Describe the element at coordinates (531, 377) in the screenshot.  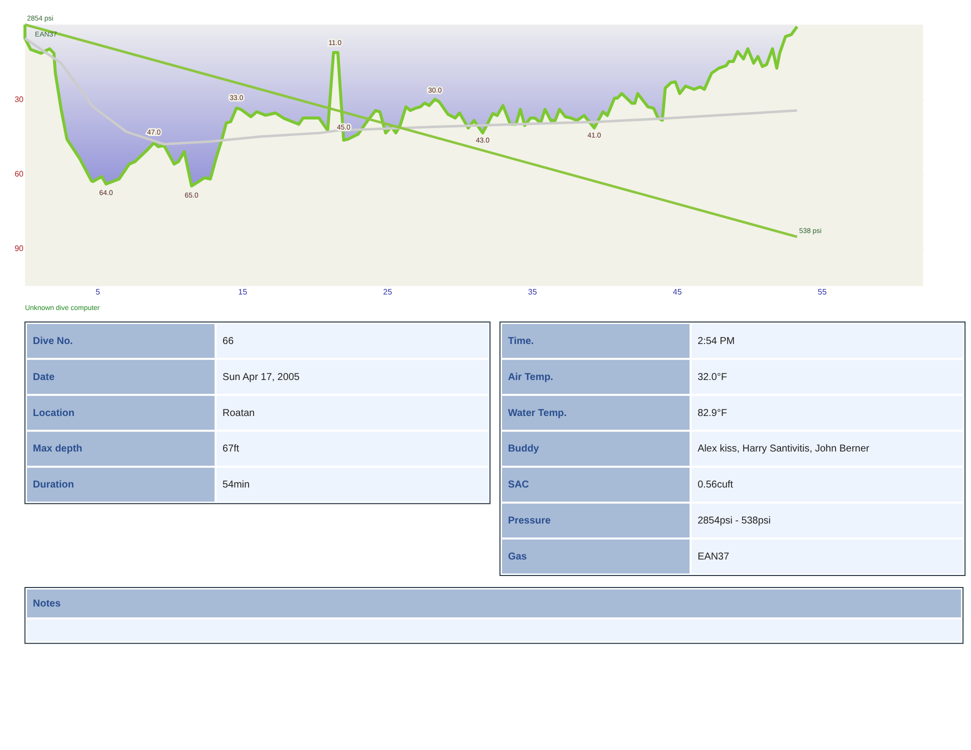
I see `text: Air Temp.` at that location.